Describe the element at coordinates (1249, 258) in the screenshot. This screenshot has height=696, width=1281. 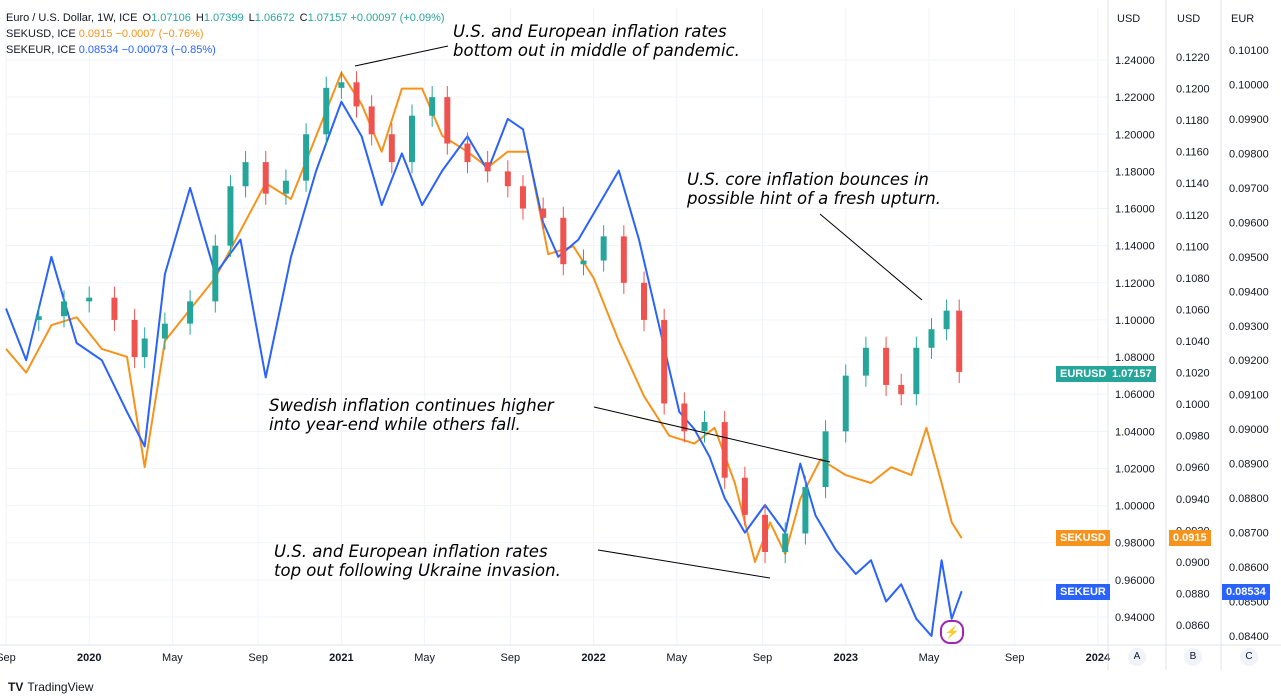
I see `axis-c-tick: 0.09500` at that location.